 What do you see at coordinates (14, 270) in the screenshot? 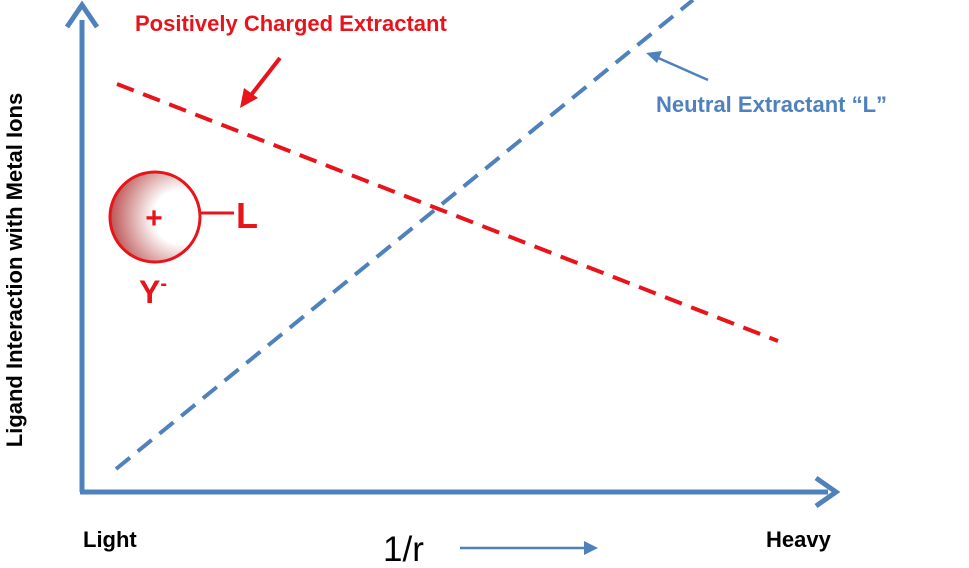
I see `y-axis-title: Ligand Interaction with Metal Ions` at bounding box center [14, 270].